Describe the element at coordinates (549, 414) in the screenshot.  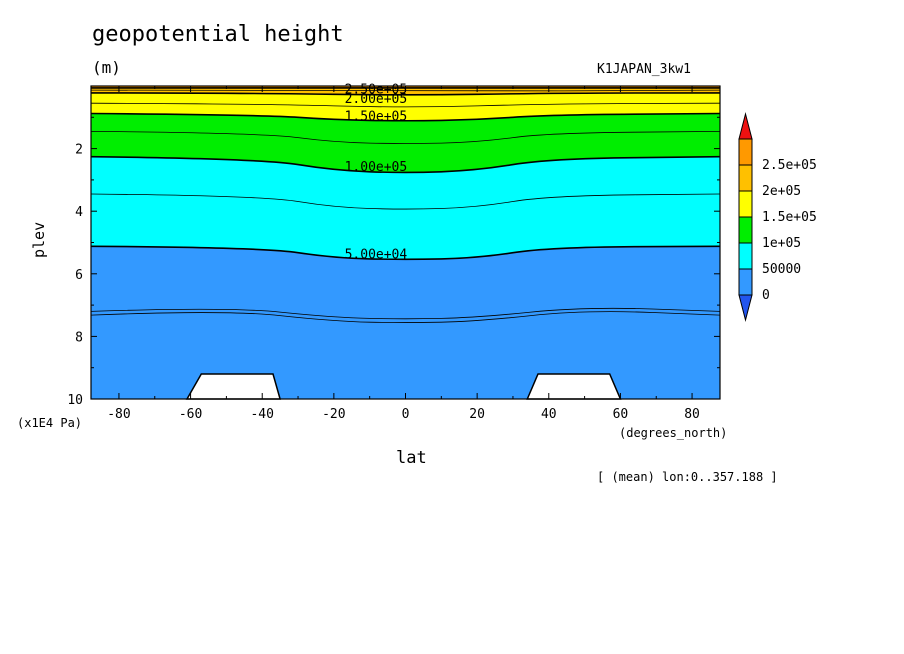
I see `x-tick-label: 40` at that location.